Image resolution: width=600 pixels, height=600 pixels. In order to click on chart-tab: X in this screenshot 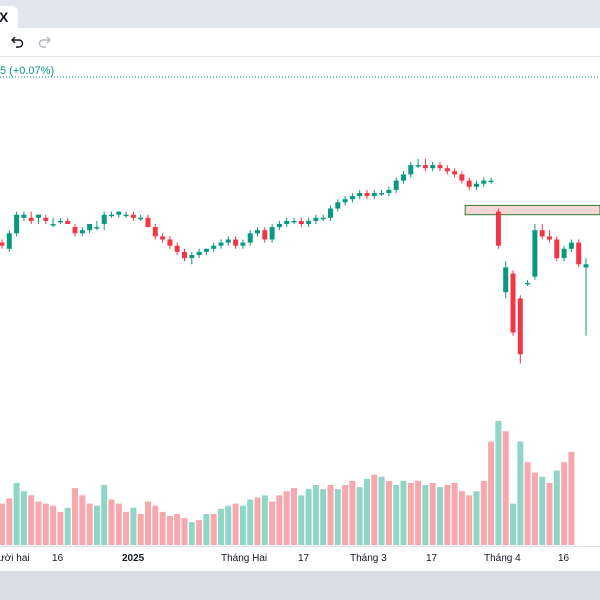, I will do `click(9, 17)`.